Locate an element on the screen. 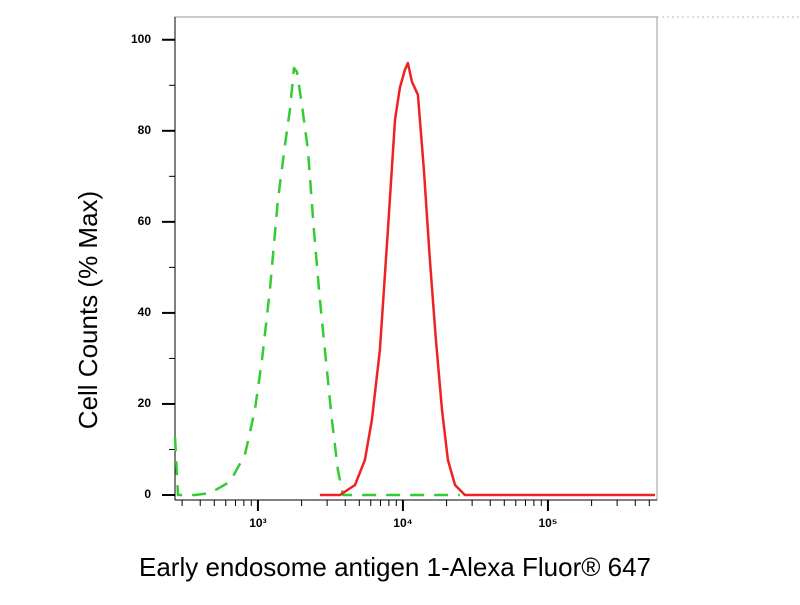 The width and height of the screenshot is (800, 605). y-tick-label: 60 is located at coordinates (145, 221).